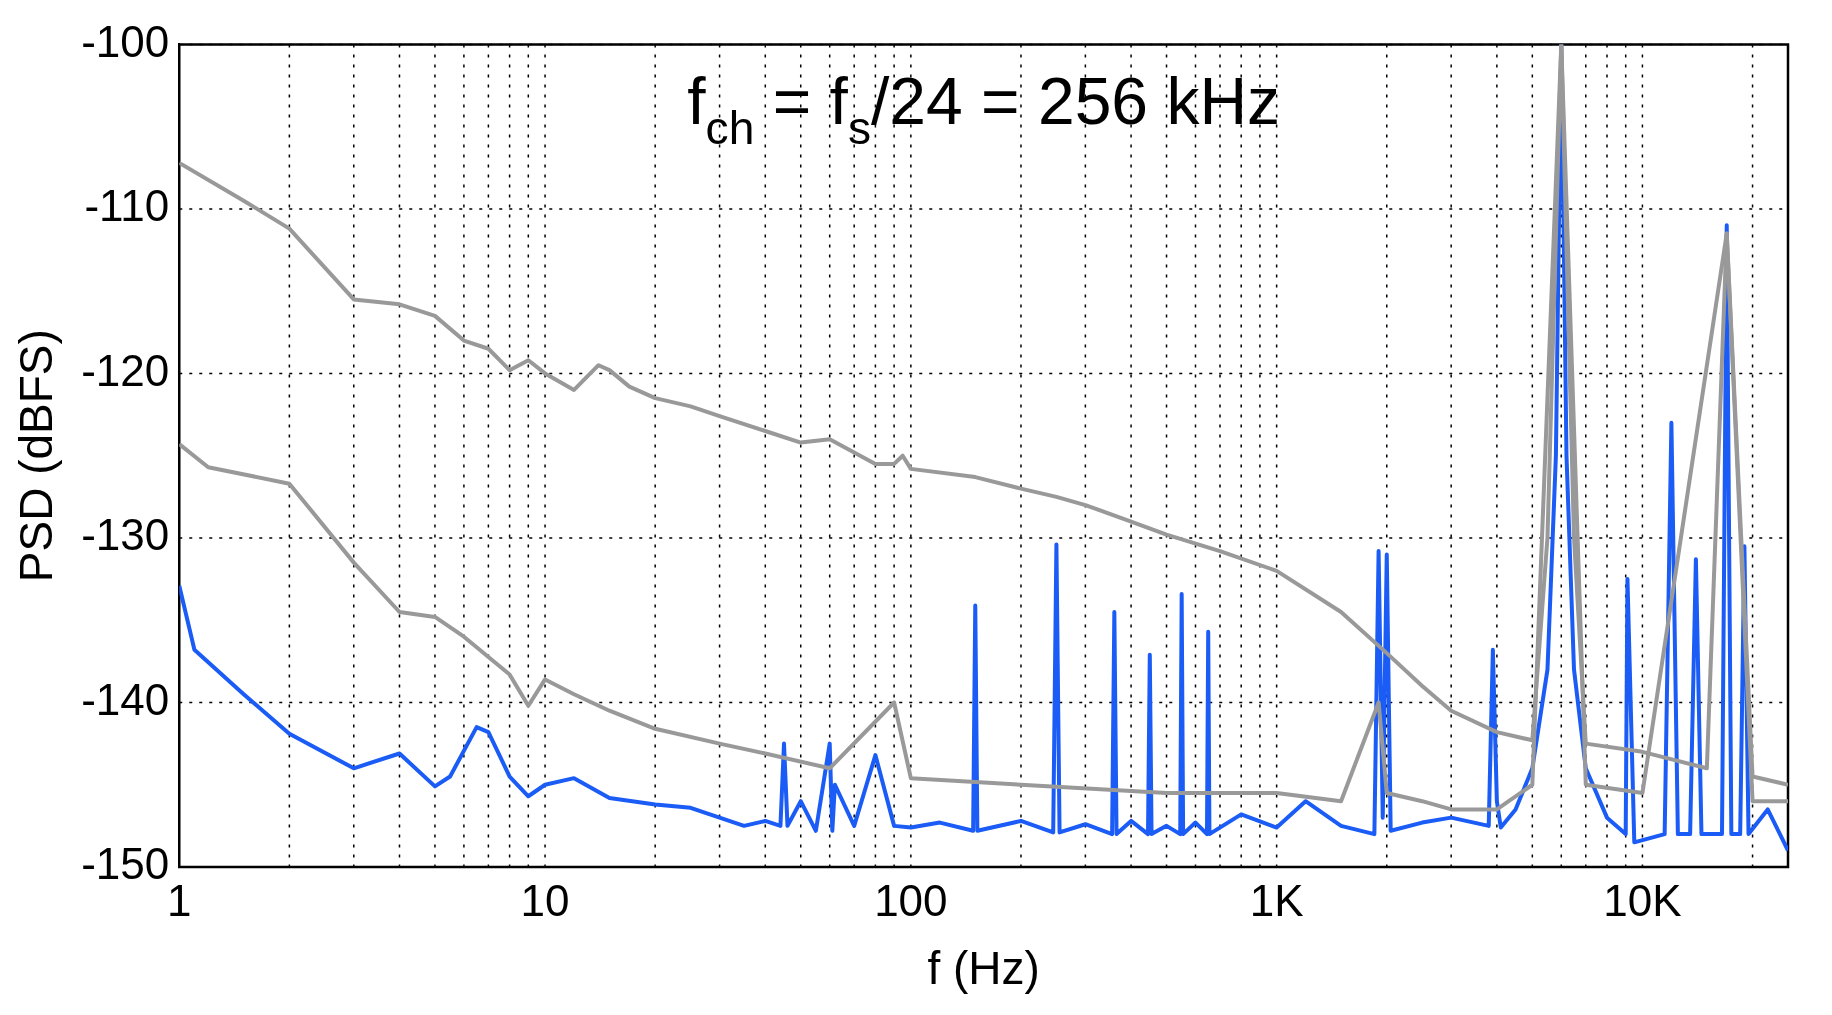  Describe the element at coordinates (125, 699) in the screenshot. I see `y-tick-label: -140` at that location.